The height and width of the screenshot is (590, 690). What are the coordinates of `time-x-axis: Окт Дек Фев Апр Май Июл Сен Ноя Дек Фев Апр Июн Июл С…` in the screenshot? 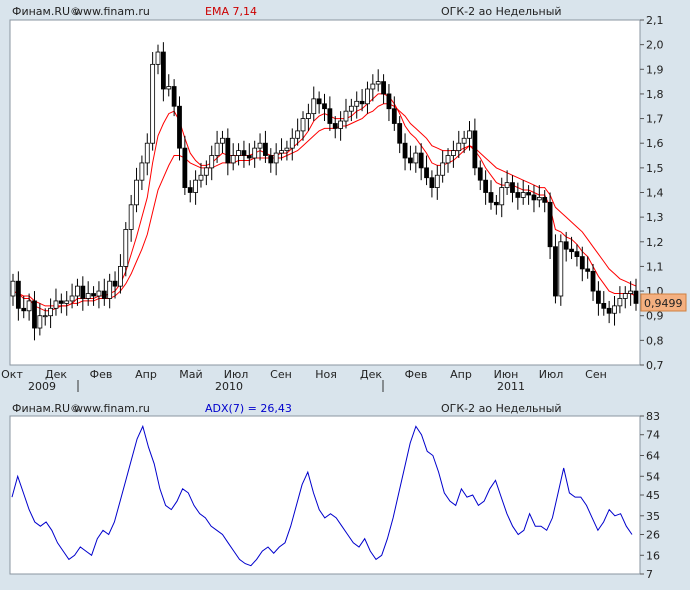 It's located at (304, 380).